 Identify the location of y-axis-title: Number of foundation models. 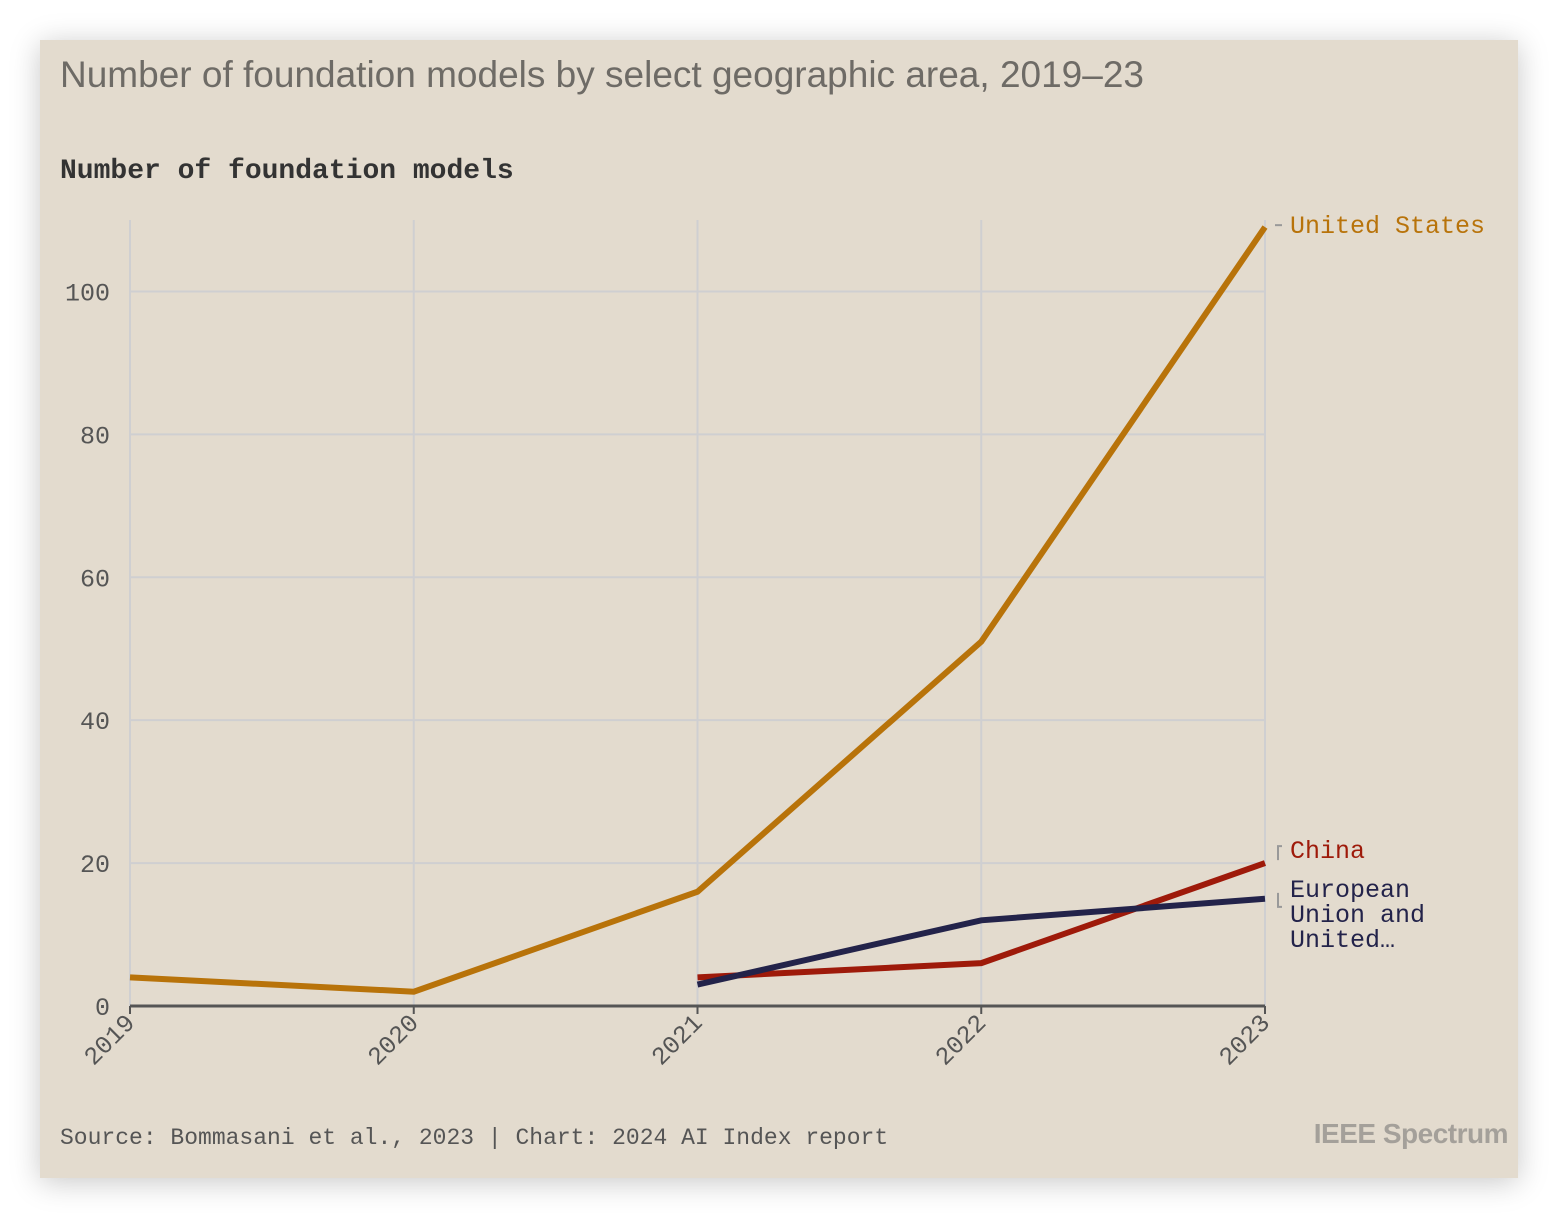
(287, 171).